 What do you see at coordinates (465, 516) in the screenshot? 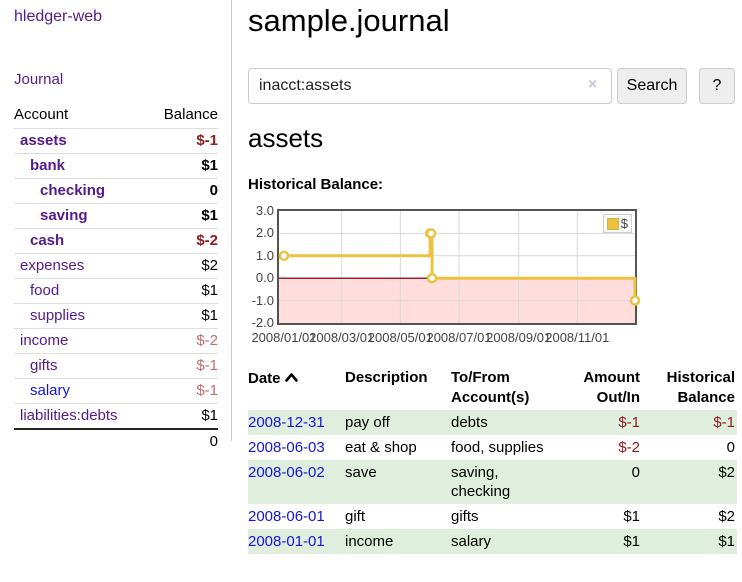
I see `transaction-accounts: gifts` at bounding box center [465, 516].